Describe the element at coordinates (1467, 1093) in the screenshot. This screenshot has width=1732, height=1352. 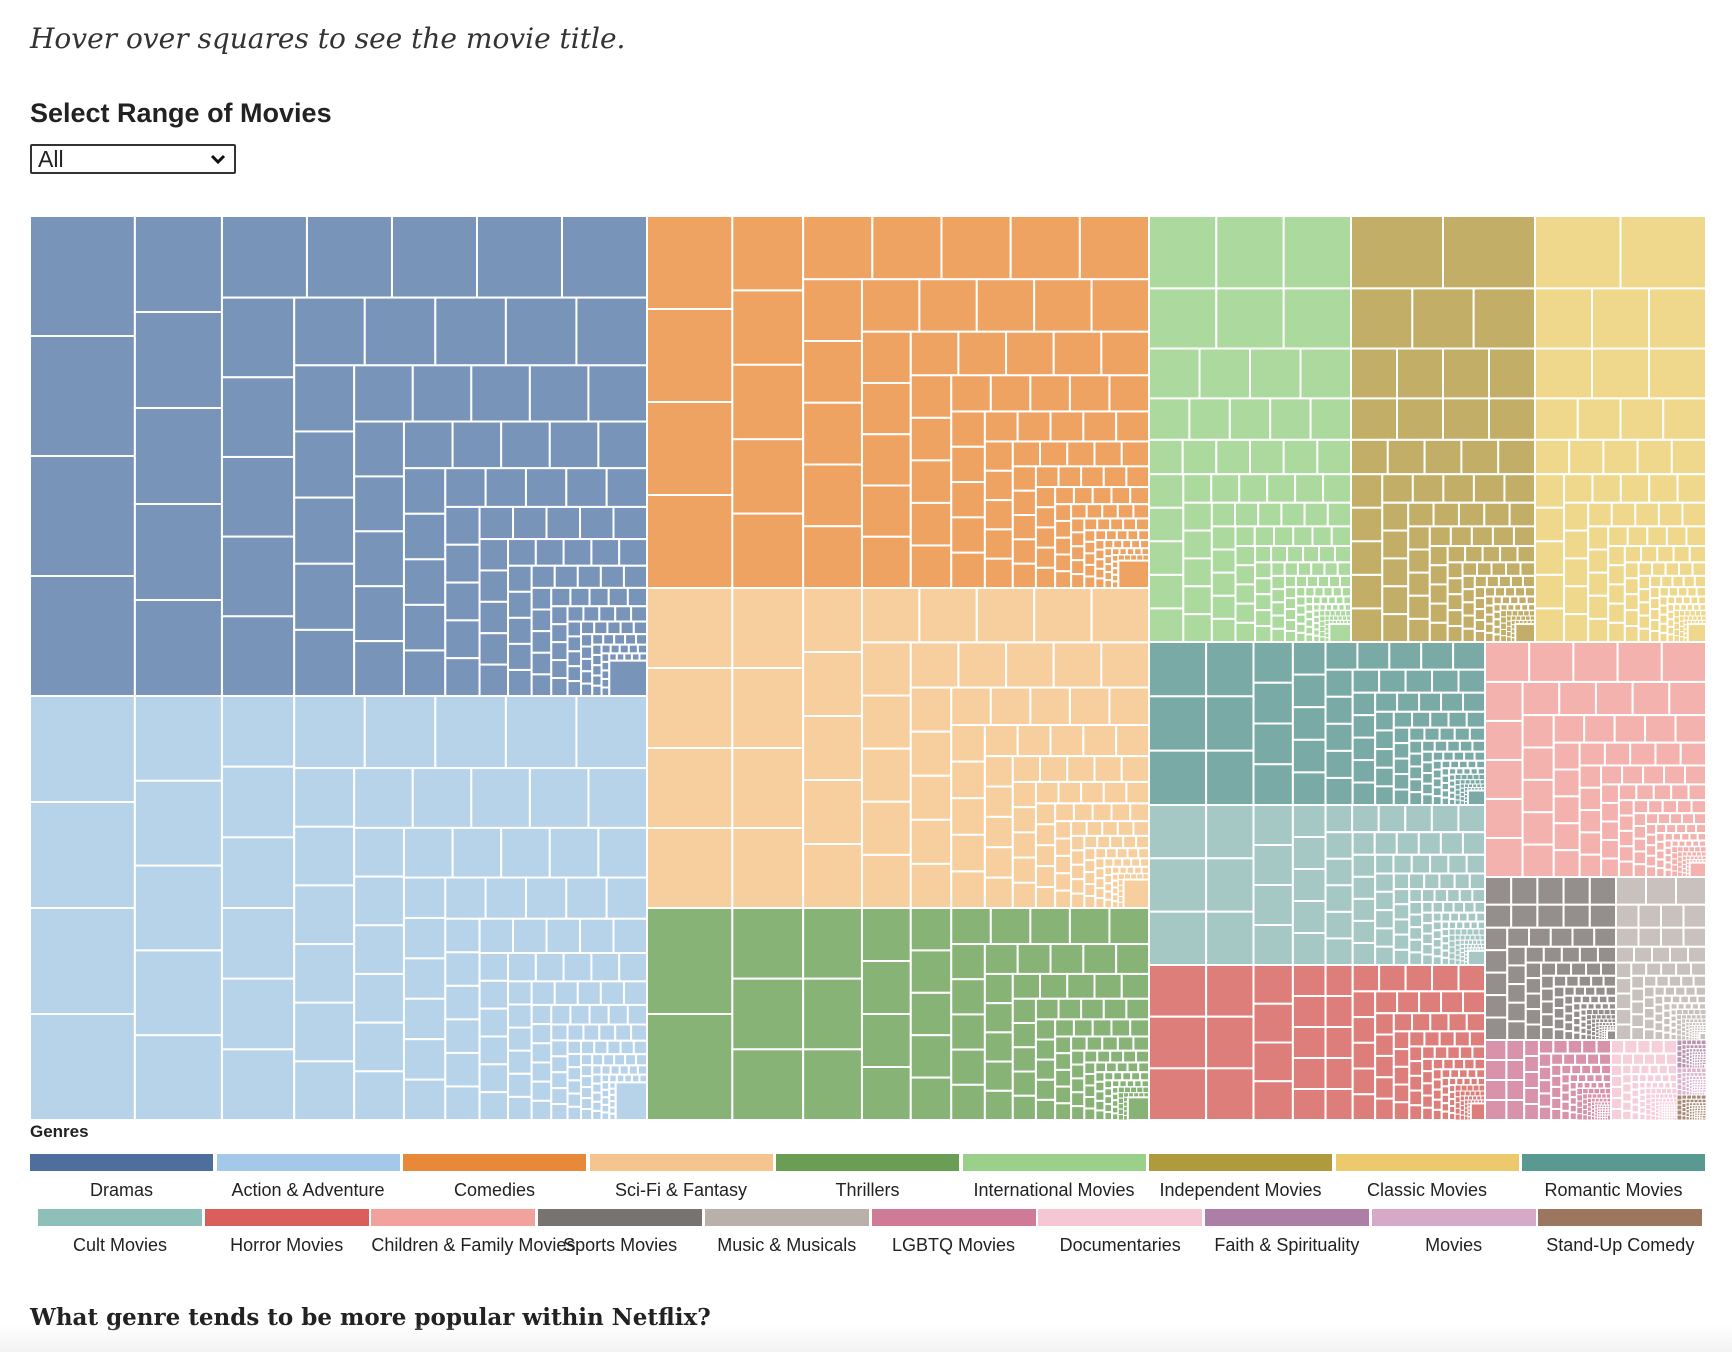
I see `tile-horror-movies` at that location.